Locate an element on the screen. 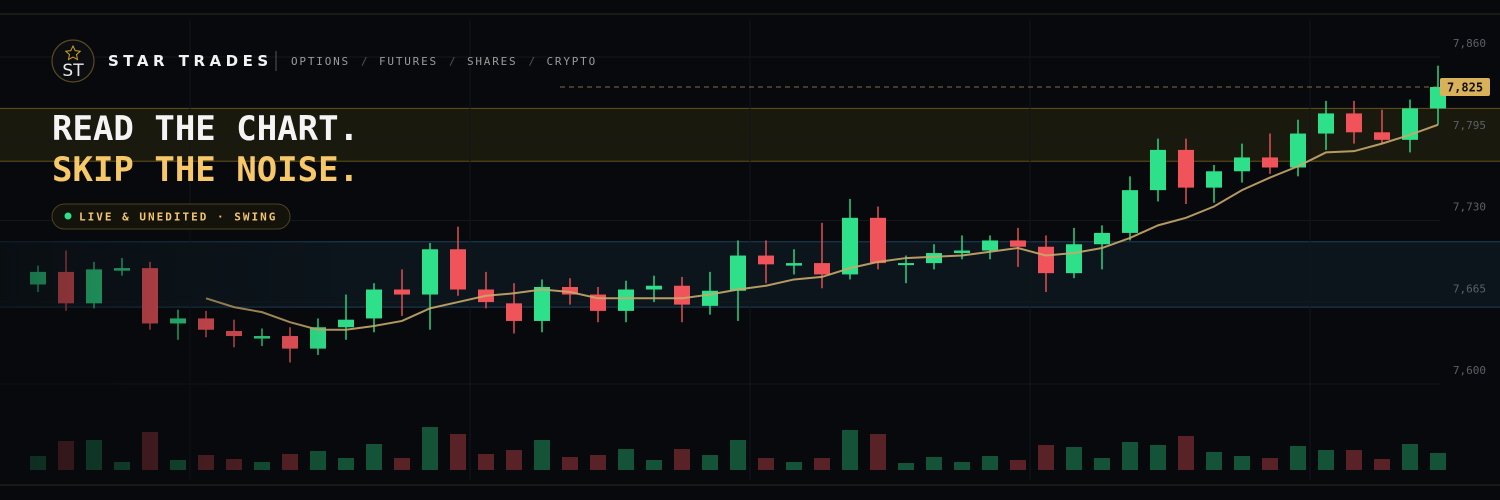 This screenshot has height=500, width=1500. y-tick-label: 7,860 is located at coordinates (1469, 43).